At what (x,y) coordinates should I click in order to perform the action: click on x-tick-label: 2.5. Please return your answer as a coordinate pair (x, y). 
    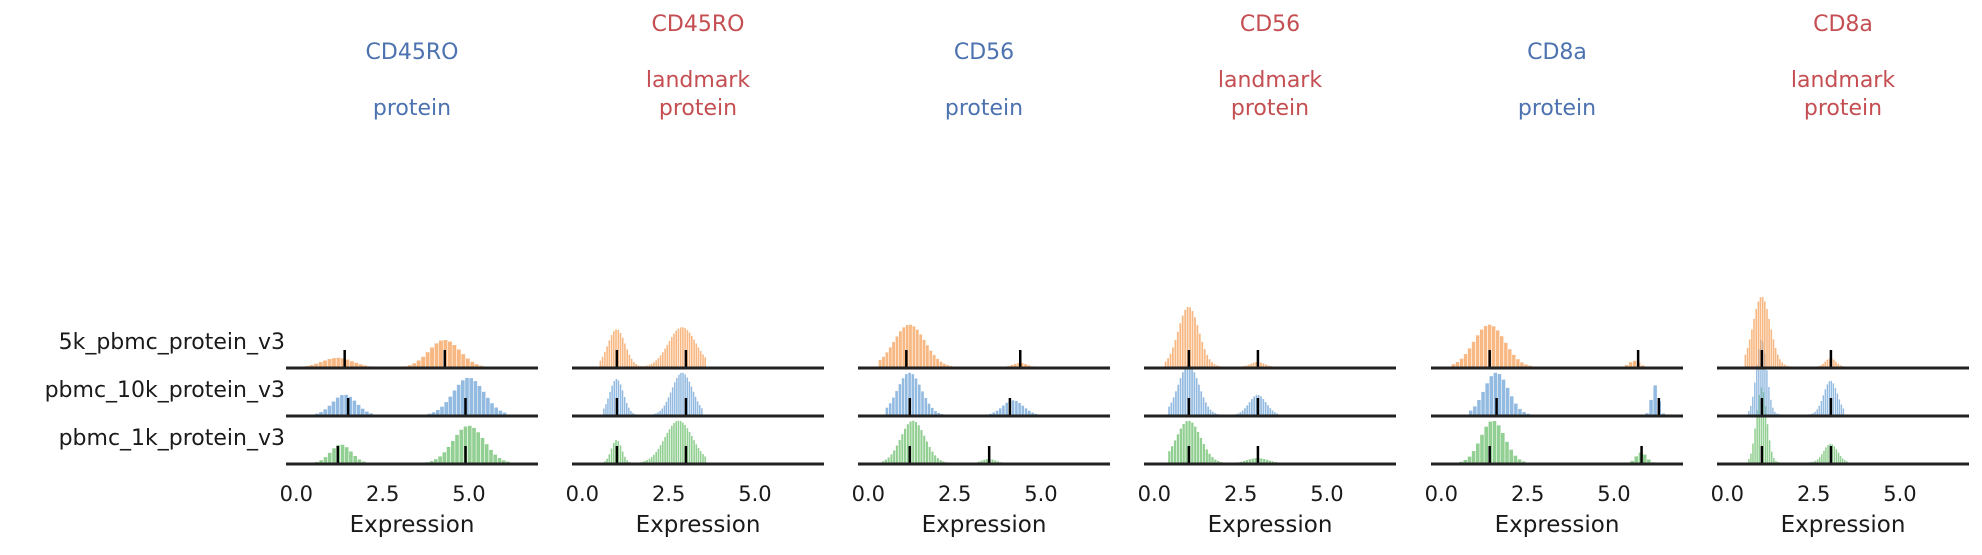
    Looking at the image, I should click on (668, 494).